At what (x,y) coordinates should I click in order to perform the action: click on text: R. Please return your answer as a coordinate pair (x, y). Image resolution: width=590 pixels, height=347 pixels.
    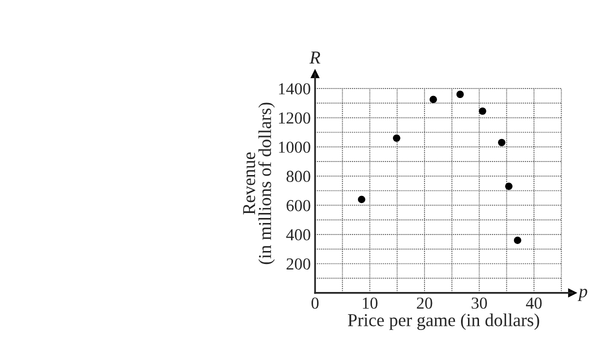
    Looking at the image, I should click on (314, 58).